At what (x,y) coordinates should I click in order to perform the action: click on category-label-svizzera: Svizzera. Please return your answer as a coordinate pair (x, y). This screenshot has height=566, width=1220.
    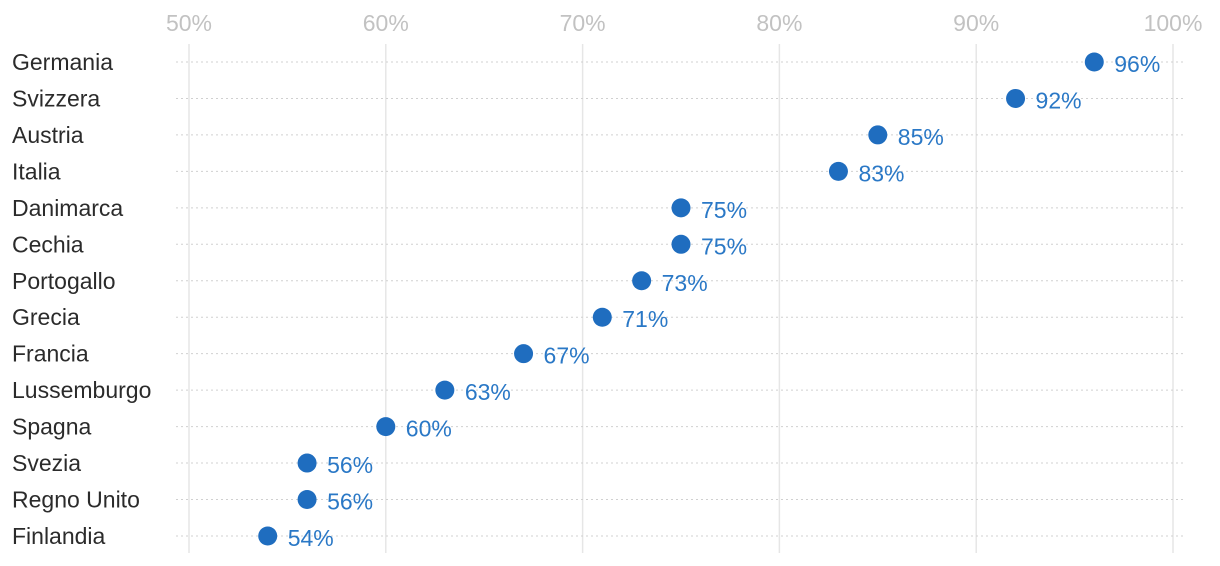
    Looking at the image, I should click on (56, 98).